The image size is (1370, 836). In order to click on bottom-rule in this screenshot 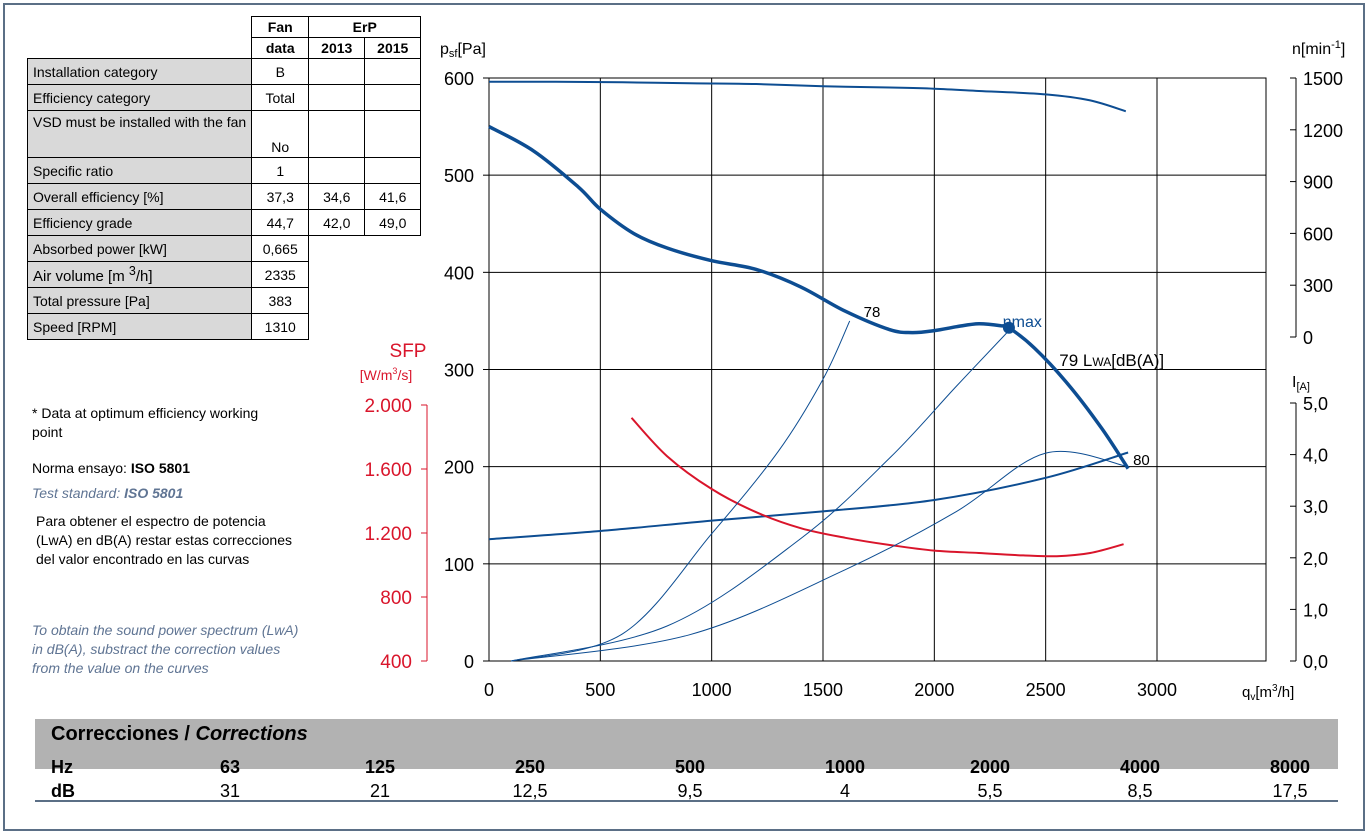, I will do `click(686, 801)`.